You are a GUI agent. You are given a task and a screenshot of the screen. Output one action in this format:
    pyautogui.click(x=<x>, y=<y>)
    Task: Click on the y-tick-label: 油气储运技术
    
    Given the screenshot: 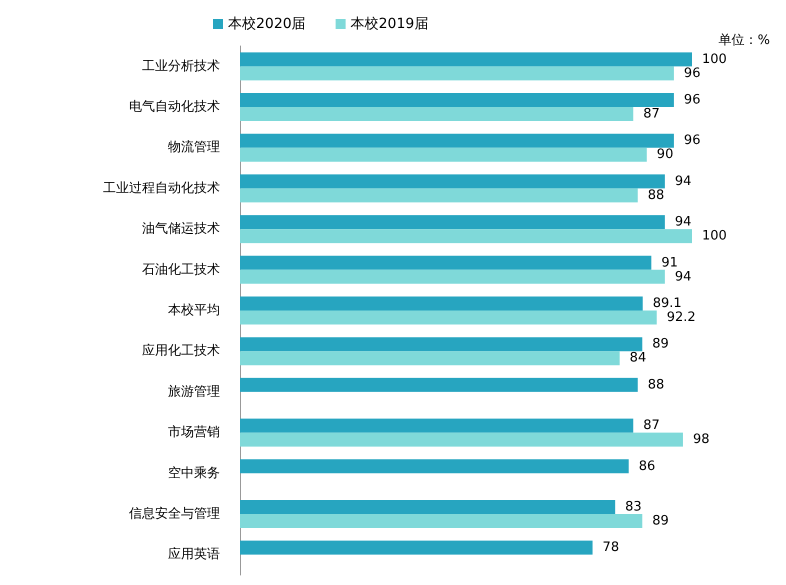 What is the action you would take?
    pyautogui.click(x=181, y=229)
    